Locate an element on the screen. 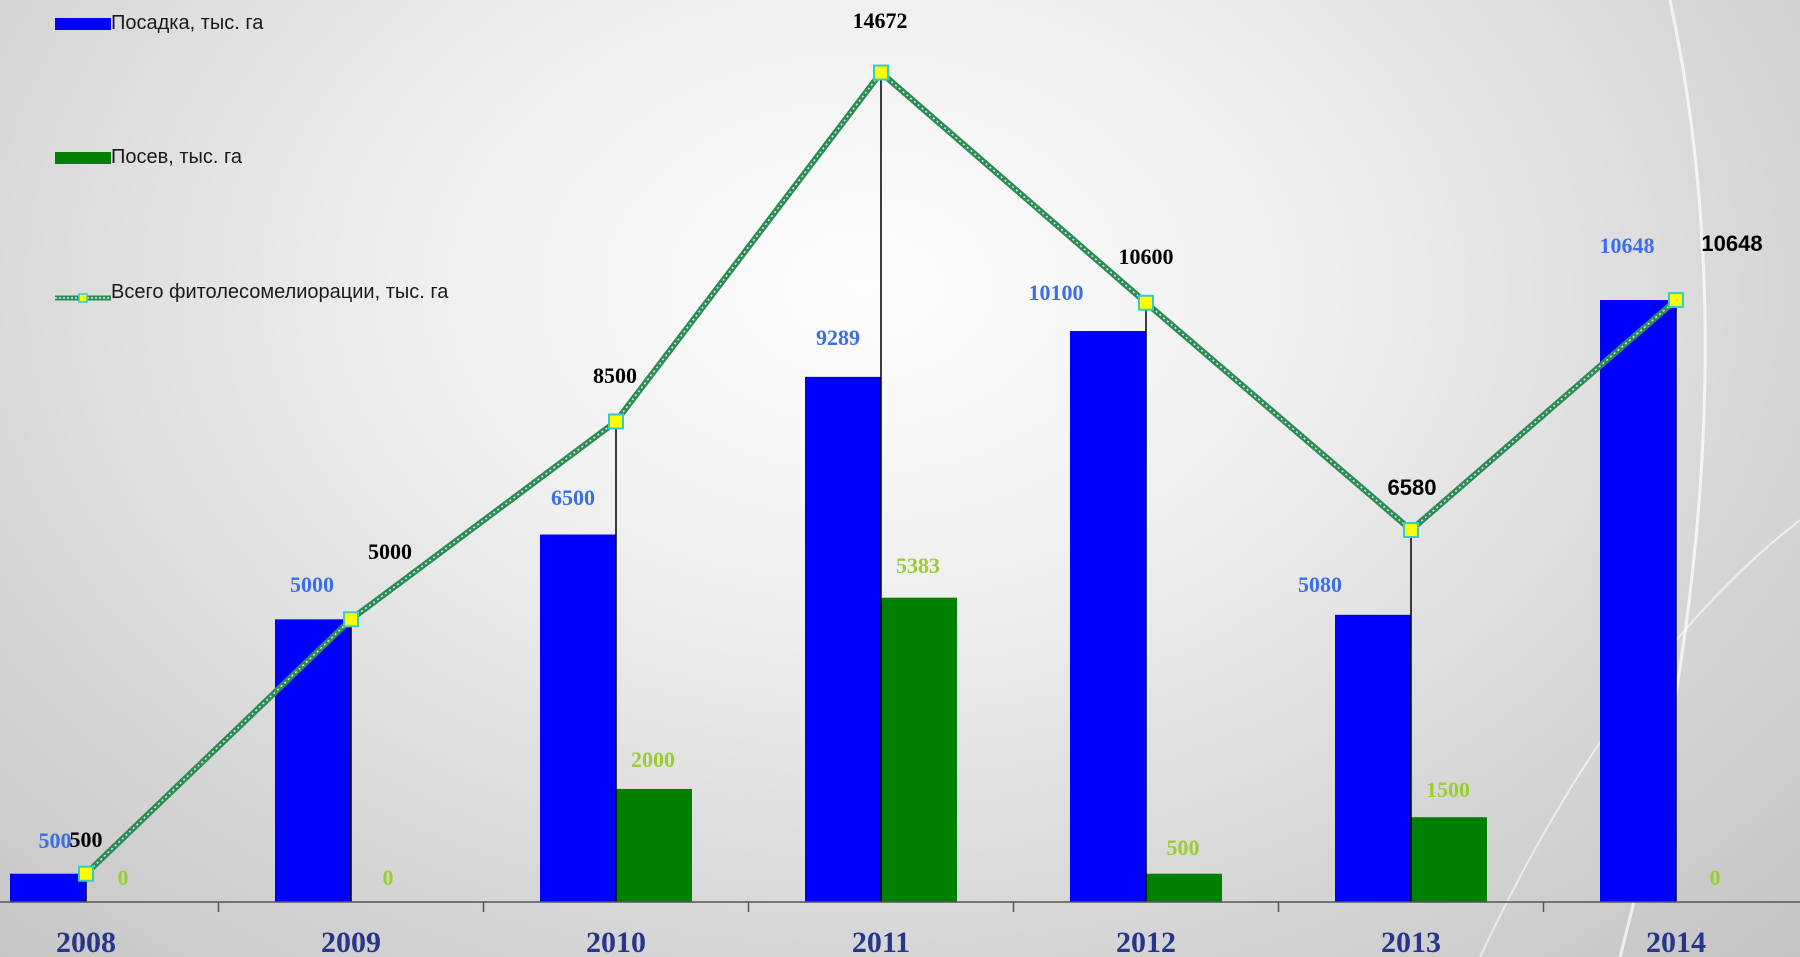 The height and width of the screenshot is (957, 1800). x-tick-label-2009: 2009 is located at coordinates (351, 941).